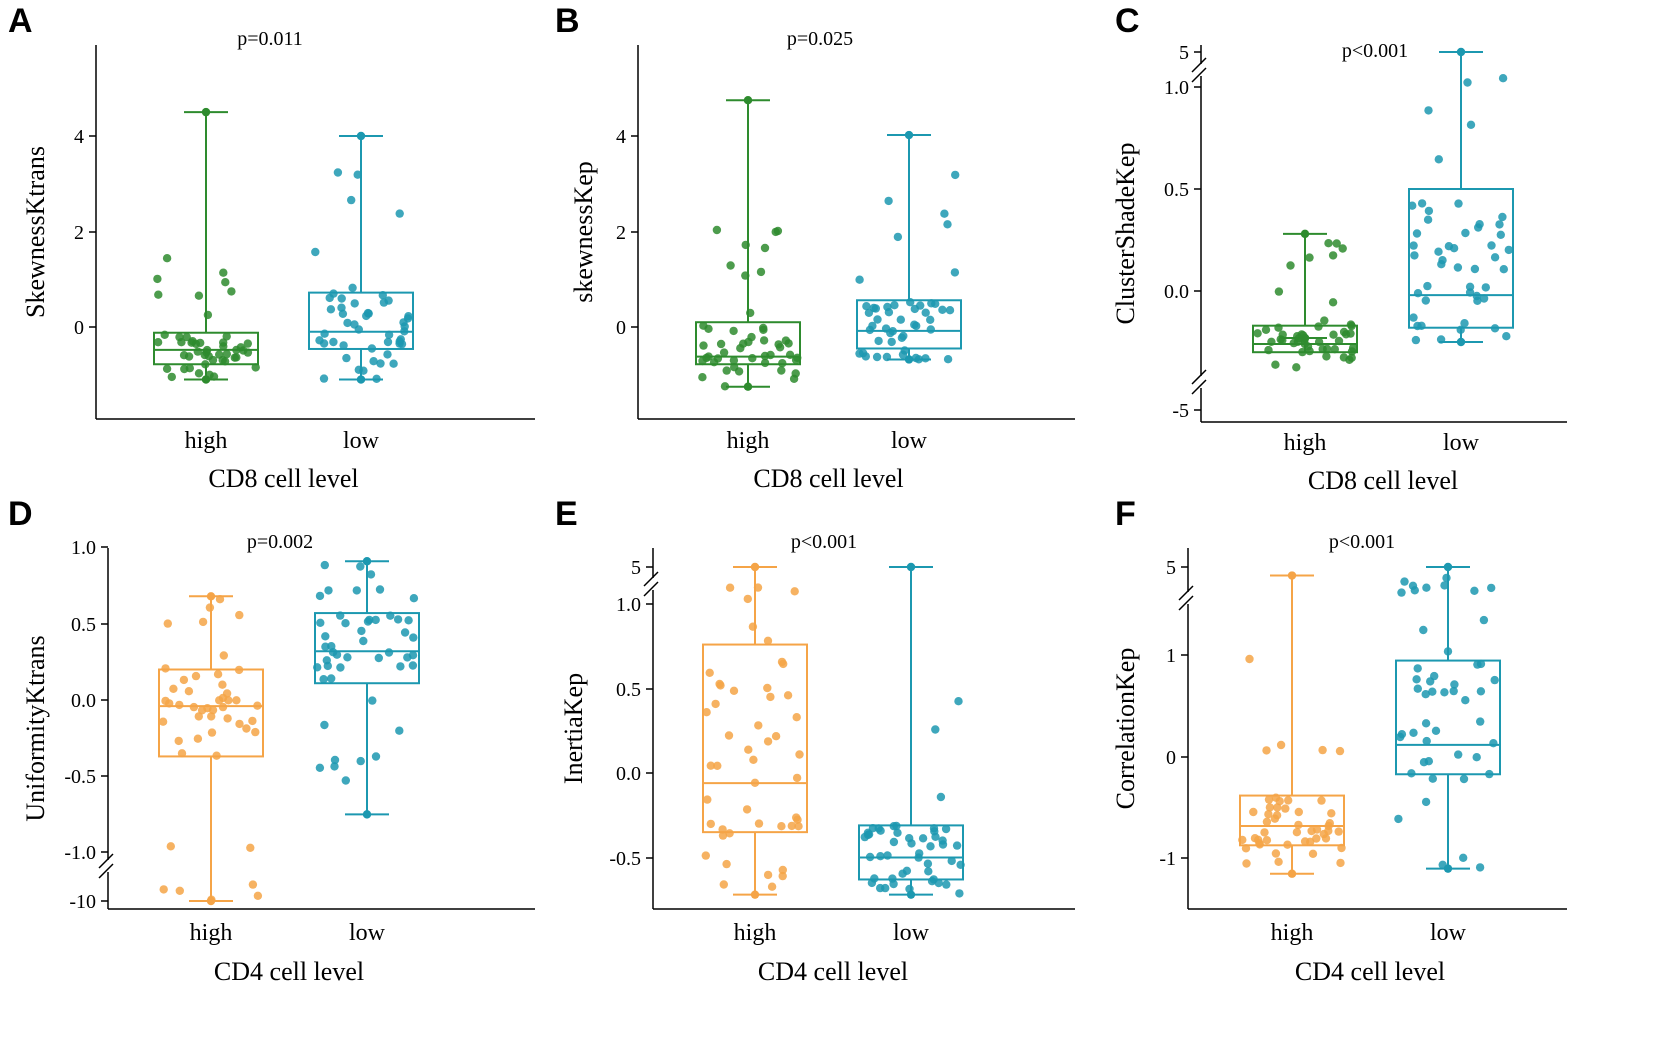 The image size is (1664, 1046). Describe the element at coordinates (1186, 593) in the screenshot. I see `axis-break-mark` at that location.